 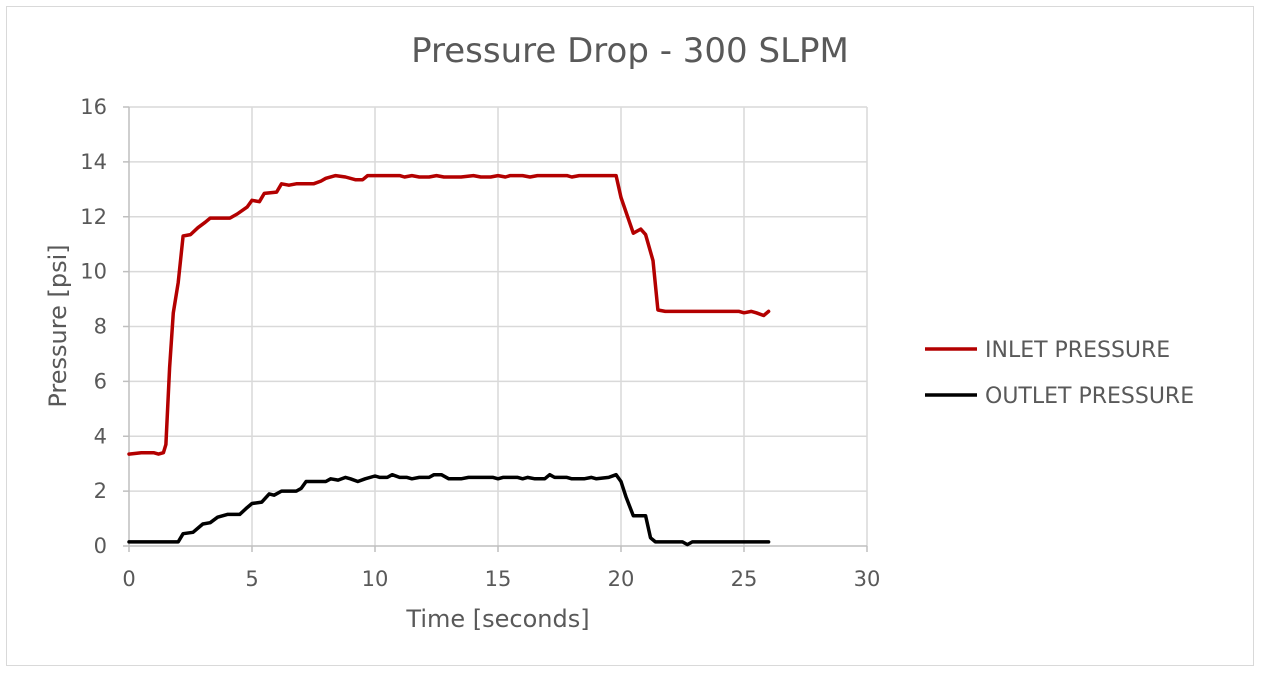 What do you see at coordinates (497, 619) in the screenshot?
I see `x-axis-label: Time [seconds]` at bounding box center [497, 619].